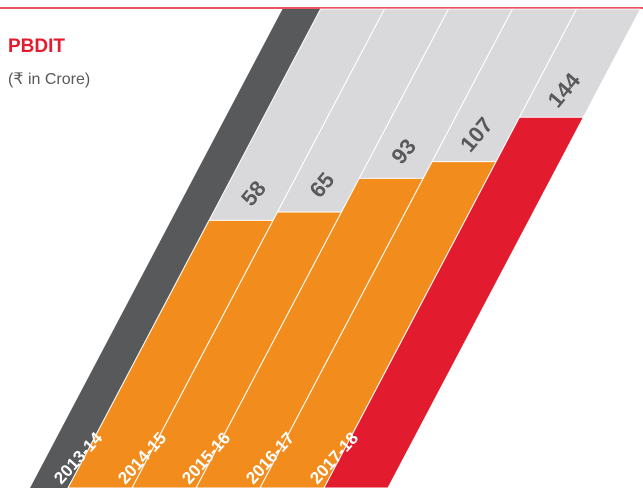  What do you see at coordinates (49, 79) in the screenshot?
I see `chart-subtitle: (₹ in Crore)` at bounding box center [49, 79].